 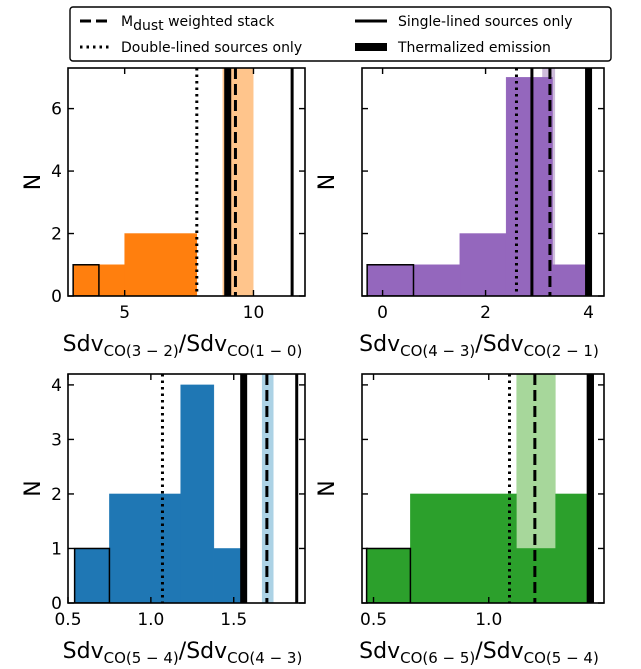 What do you see at coordinates (56, 235) in the screenshot?
I see `y-tick-label-1: 2` at bounding box center [56, 235].